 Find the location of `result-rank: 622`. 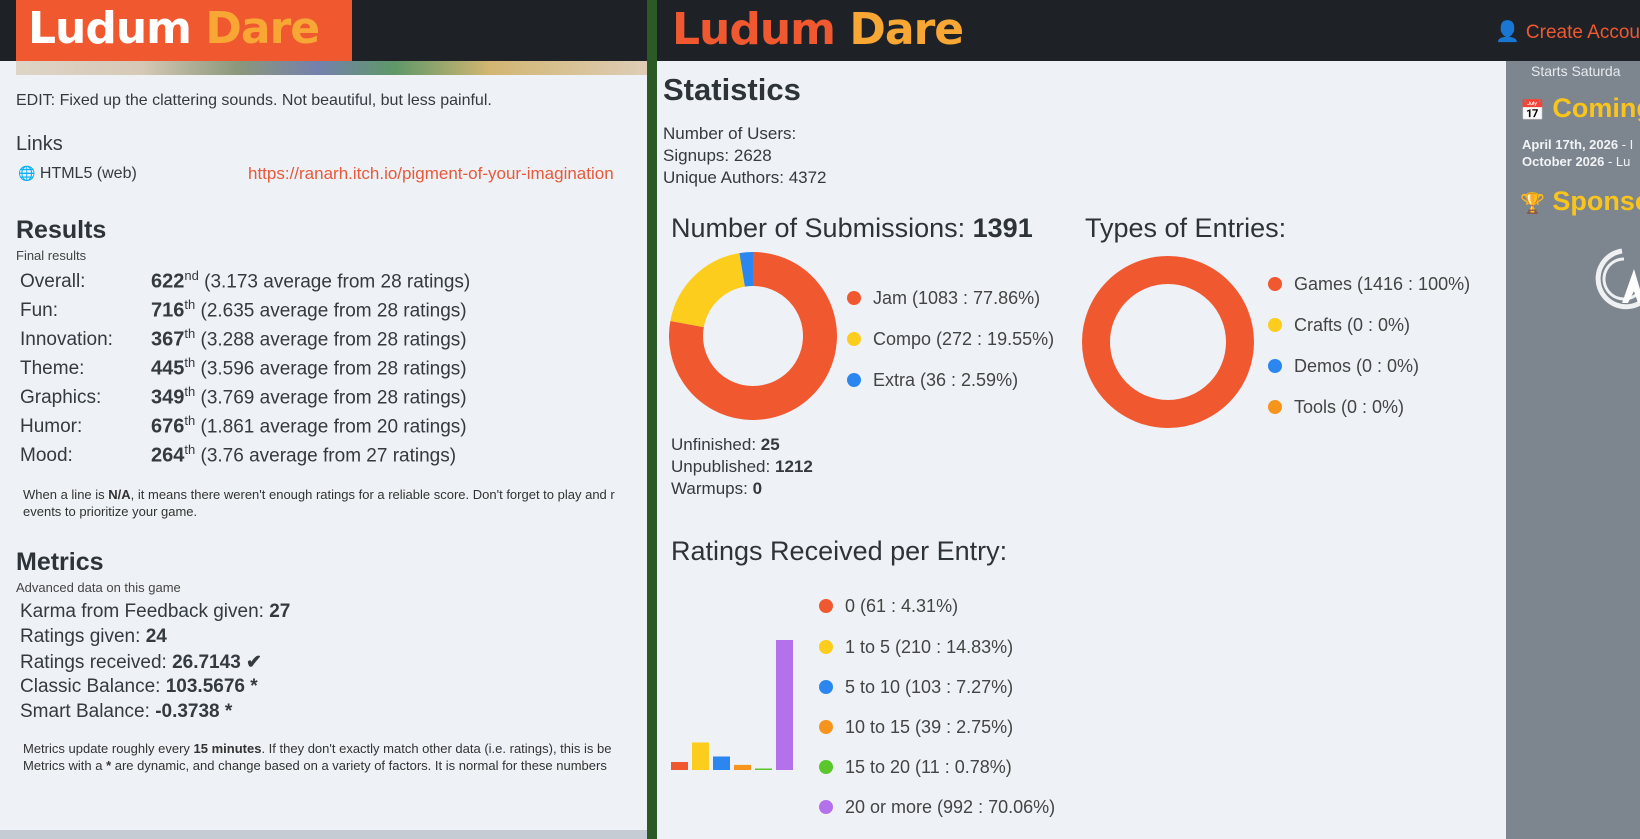

result-rank: 622 is located at coordinates (168, 281).